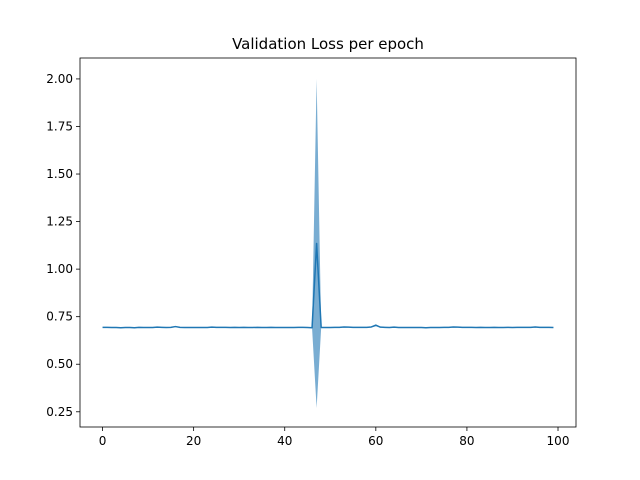 Image resolution: width=640 pixels, height=480 pixels. I want to click on y-tick-label: 0.25, so click(59, 412).